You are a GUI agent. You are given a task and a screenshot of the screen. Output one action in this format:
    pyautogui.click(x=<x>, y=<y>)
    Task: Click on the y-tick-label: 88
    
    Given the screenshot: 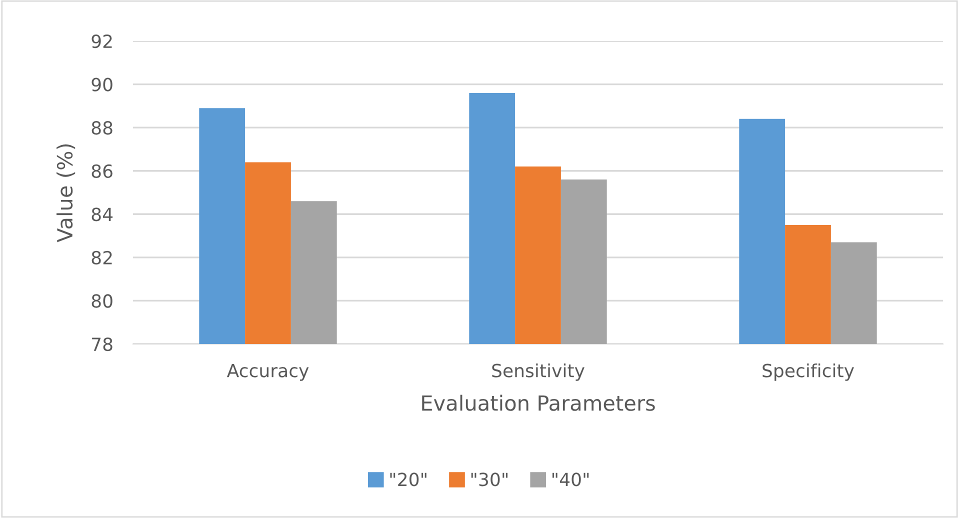 What is the action you would take?
    pyautogui.click(x=102, y=128)
    